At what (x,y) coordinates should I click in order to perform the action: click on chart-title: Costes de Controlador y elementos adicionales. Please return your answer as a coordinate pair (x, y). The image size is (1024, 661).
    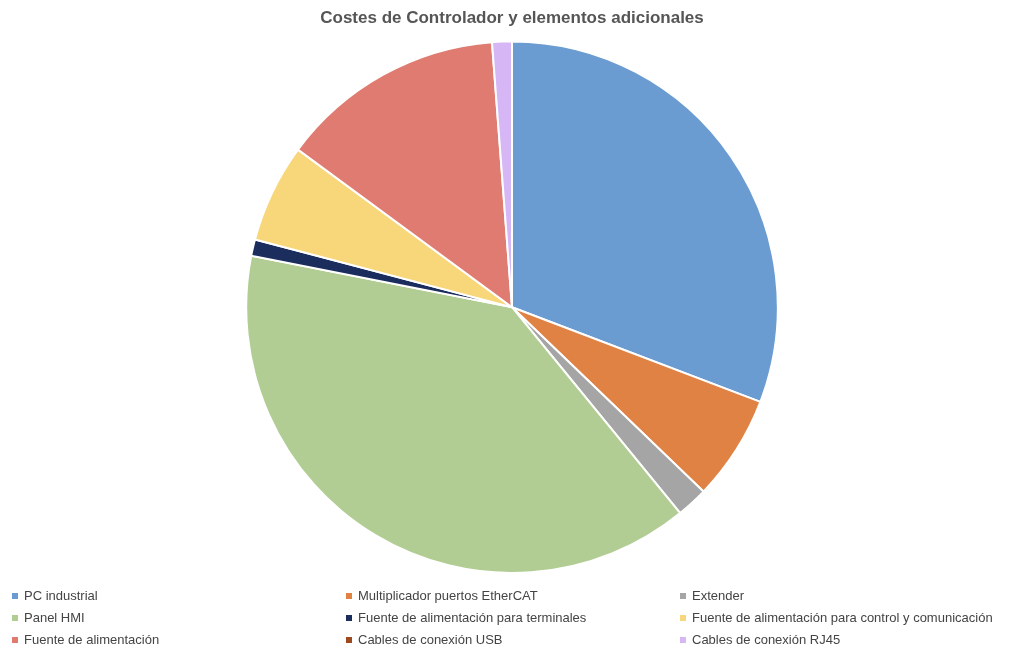
    Looking at the image, I should click on (512, 17).